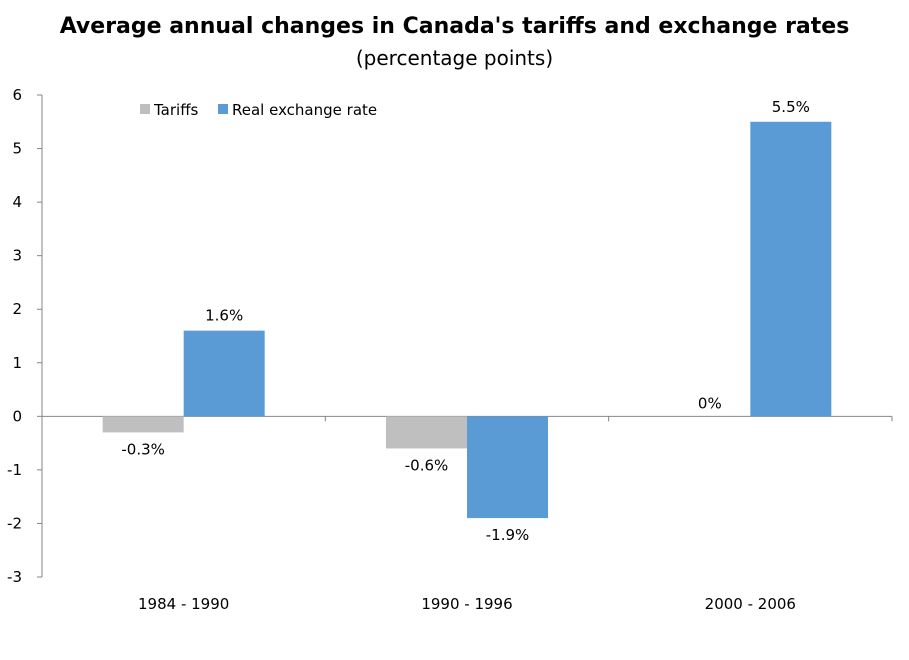 Image resolution: width=909 pixels, height=660 pixels. I want to click on data-label: -1.9%, so click(508, 535).